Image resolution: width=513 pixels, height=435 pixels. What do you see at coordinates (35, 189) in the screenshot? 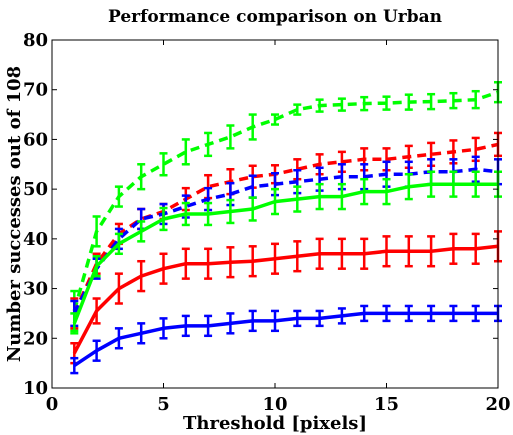
I see `y-tick-label-4: 50` at bounding box center [35, 189].